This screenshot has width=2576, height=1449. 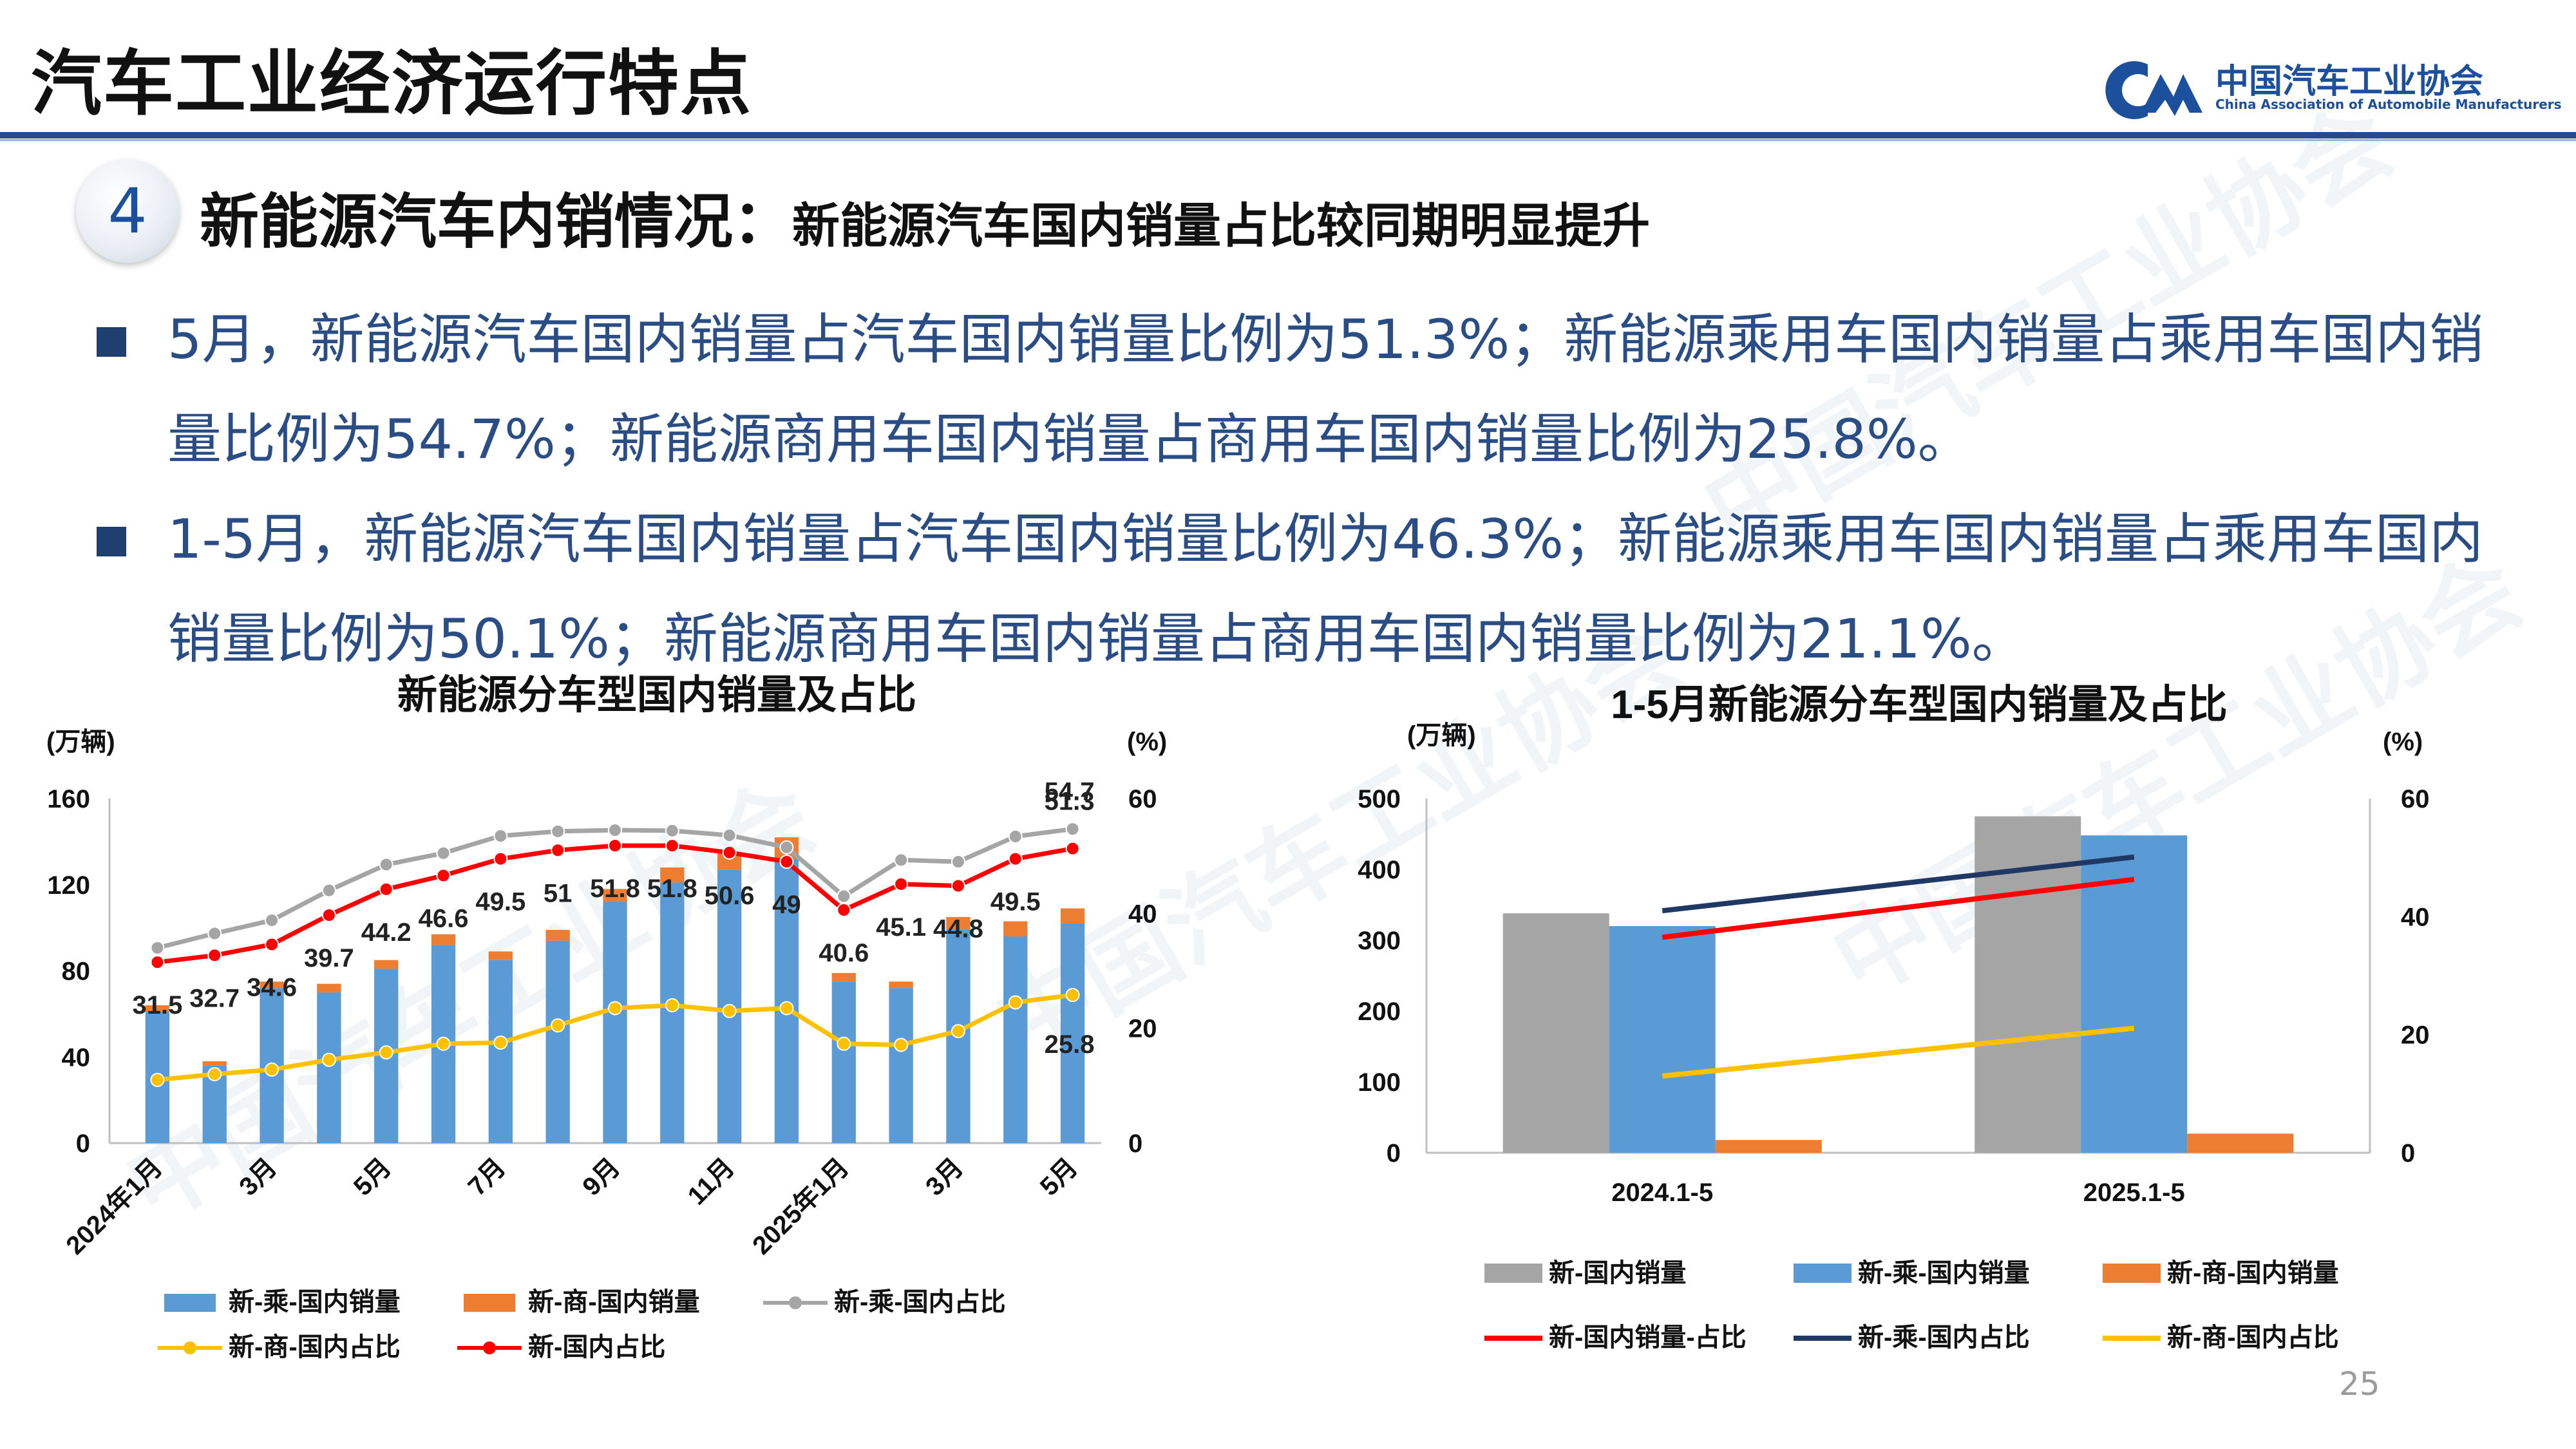 I want to click on total-share-data-label: 51.3, so click(x=1070, y=802).